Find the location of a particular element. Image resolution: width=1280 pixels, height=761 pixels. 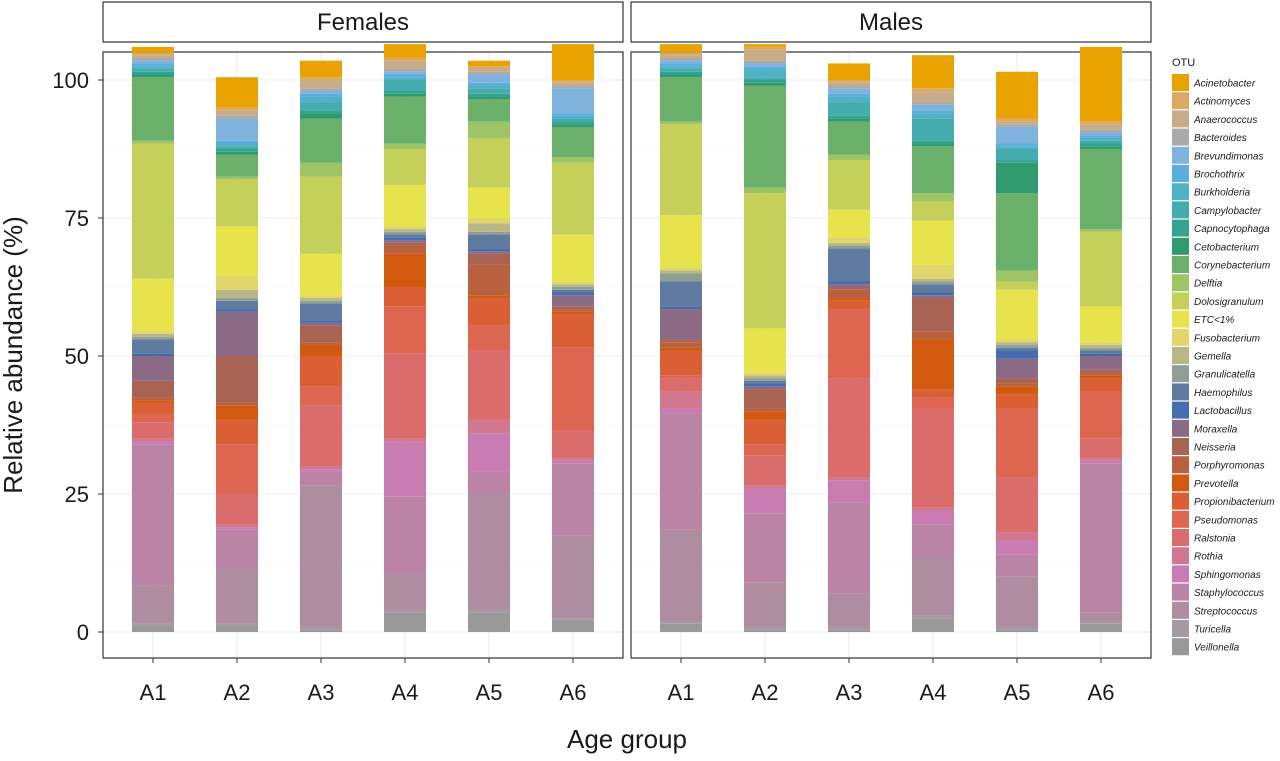

bar-segment-females-a2-brochothrix is located at coordinates (237, 142).